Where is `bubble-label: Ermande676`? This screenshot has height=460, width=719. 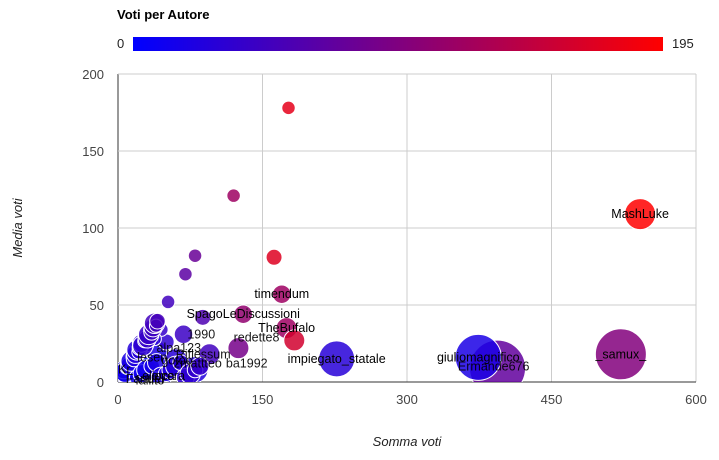 bubble-label: Ermande676 is located at coordinates (494, 367).